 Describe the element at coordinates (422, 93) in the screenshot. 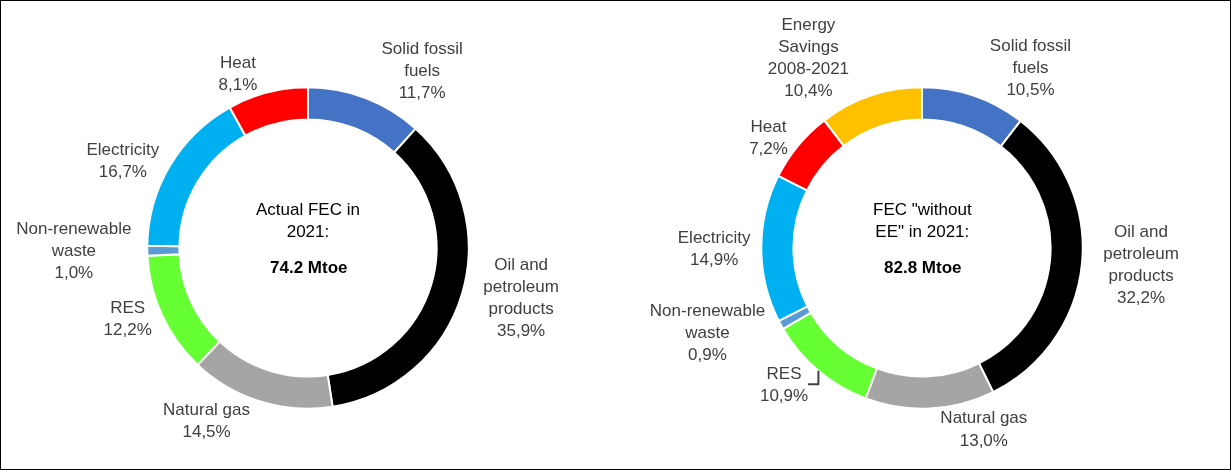

I see `data-label: 11,7%` at that location.